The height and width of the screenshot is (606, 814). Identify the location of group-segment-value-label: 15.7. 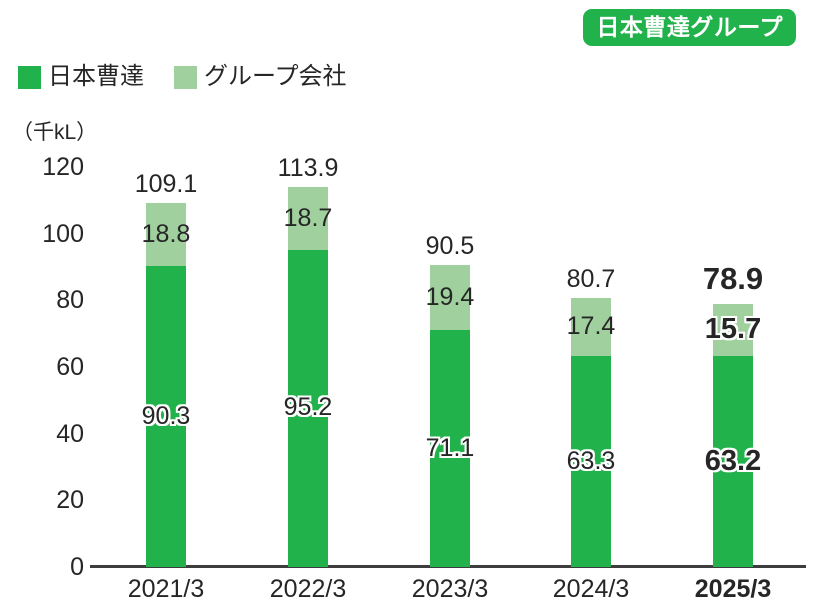
(733, 329).